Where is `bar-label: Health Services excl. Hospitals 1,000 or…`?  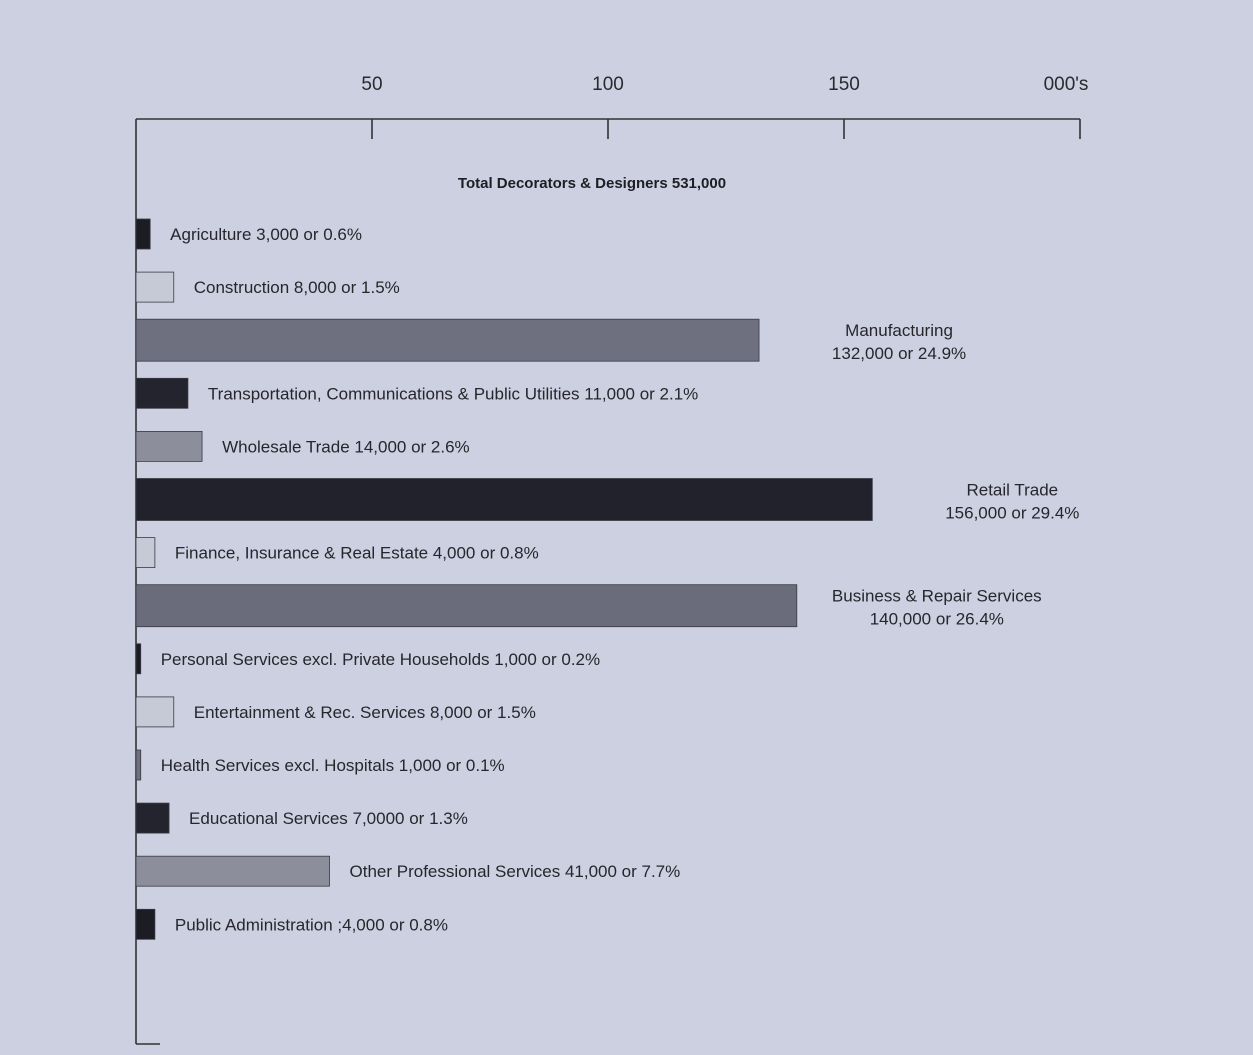
bar-label: Health Services excl. Hospitals 1,000 or… is located at coordinates (333, 765).